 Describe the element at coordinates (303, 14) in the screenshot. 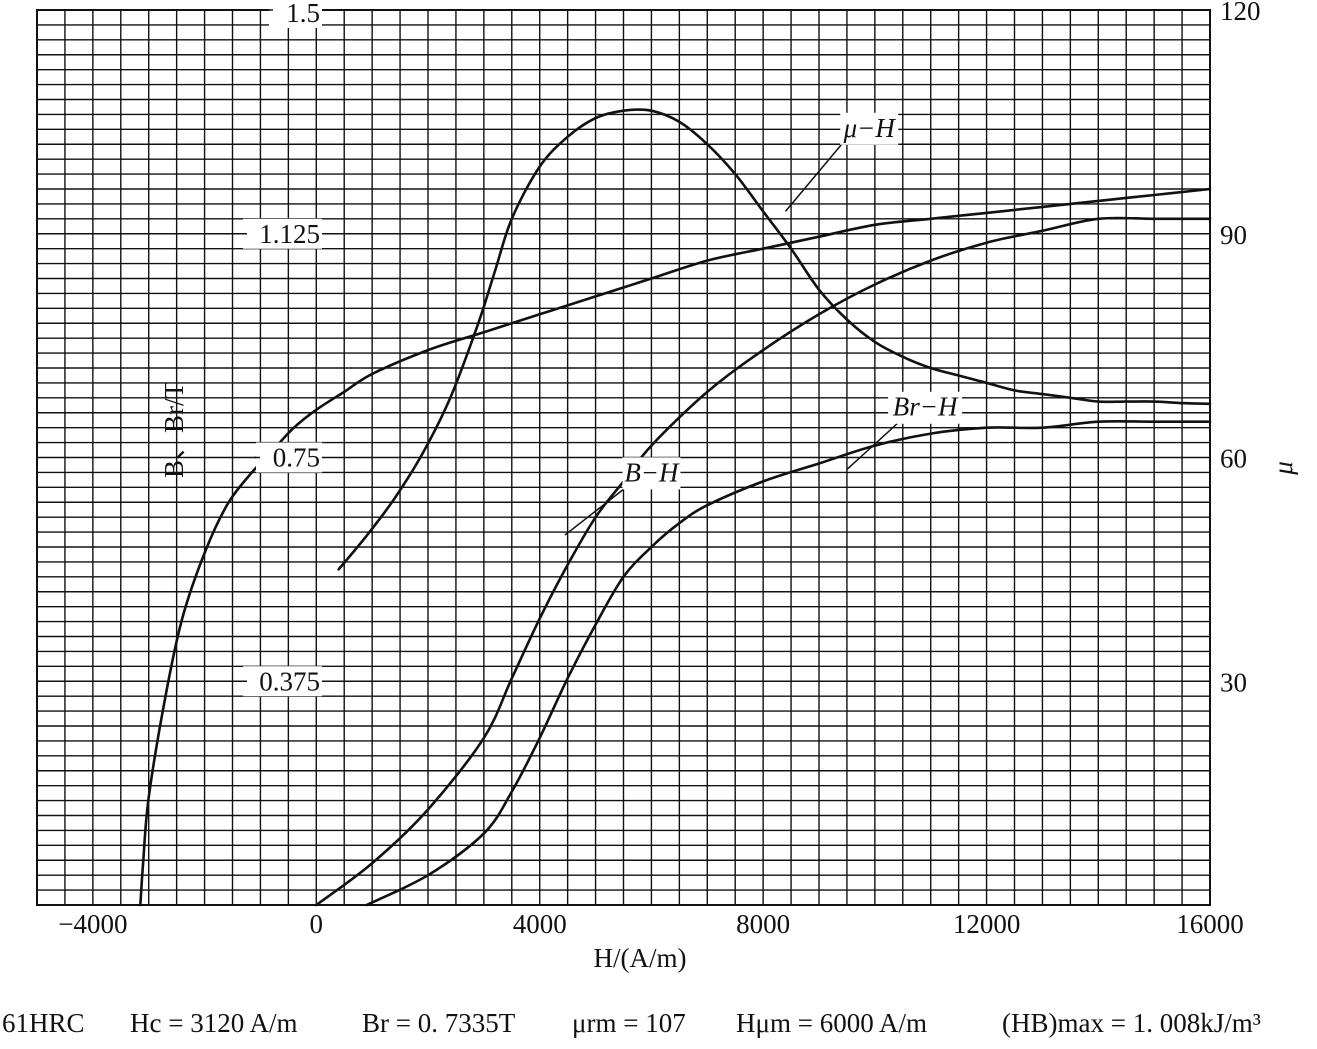

I see `y-left-tick-label: 1.5` at that location.